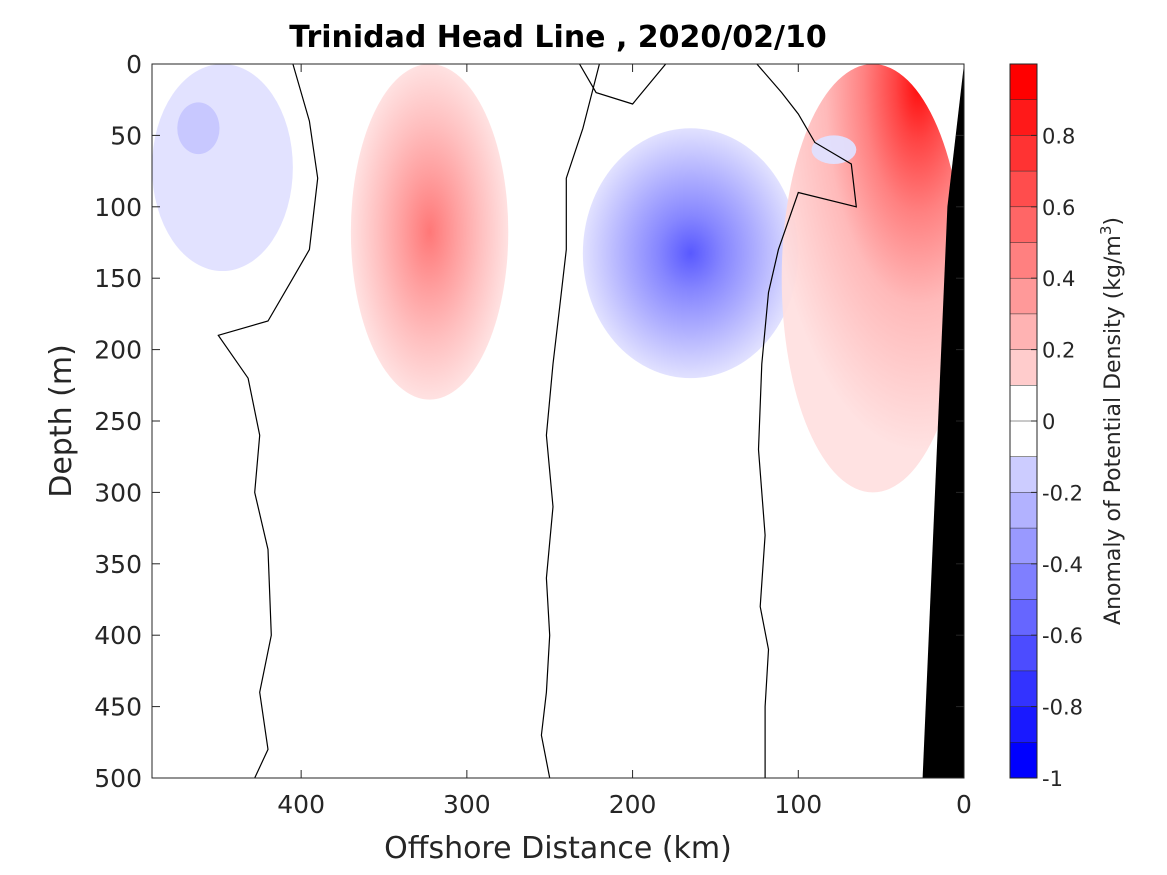 This screenshot has width=1167, height=875. Describe the element at coordinates (943, 421) in the screenshot. I see `bathymetry-shelf` at that location.